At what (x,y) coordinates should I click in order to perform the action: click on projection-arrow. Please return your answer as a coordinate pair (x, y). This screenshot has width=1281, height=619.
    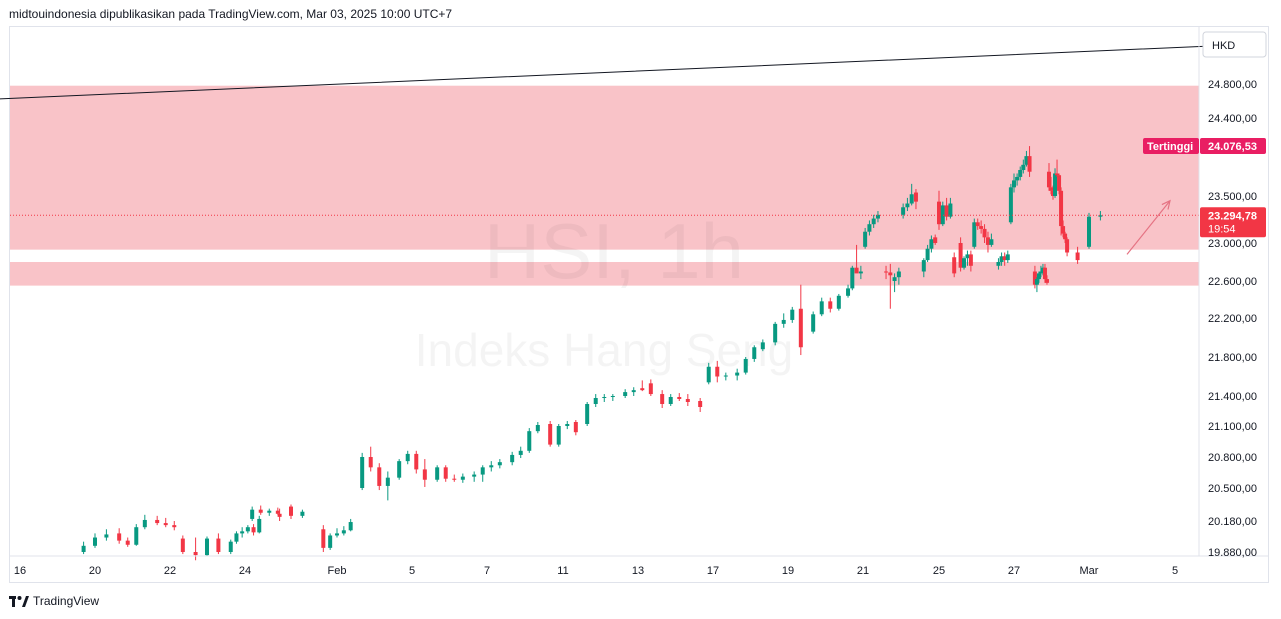
    Looking at the image, I should click on (1148, 227).